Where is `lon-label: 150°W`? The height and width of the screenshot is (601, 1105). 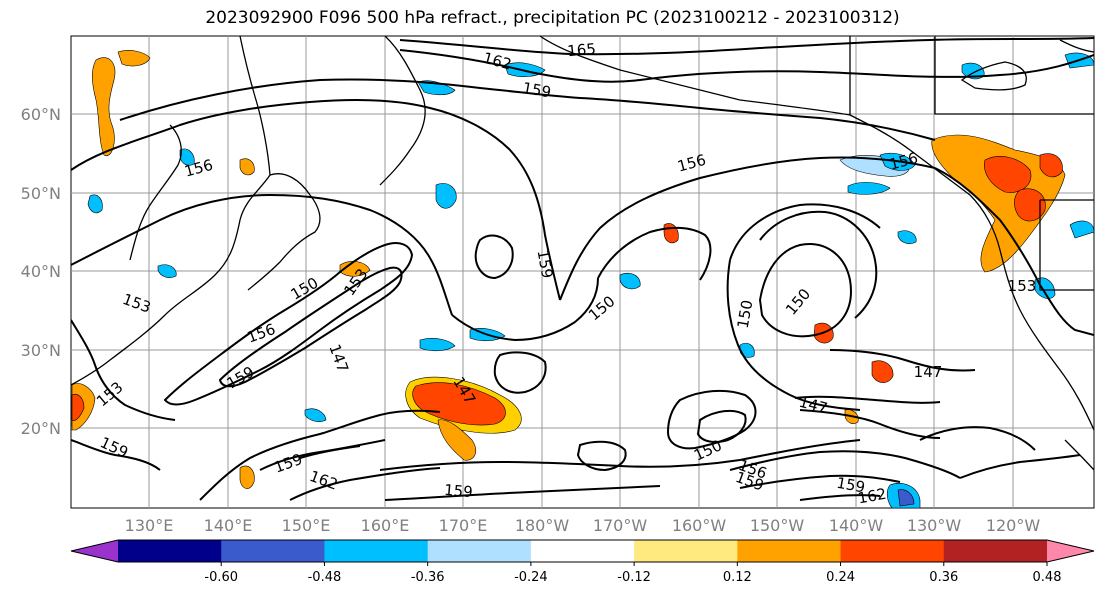
lon-label: 150°W is located at coordinates (777, 525).